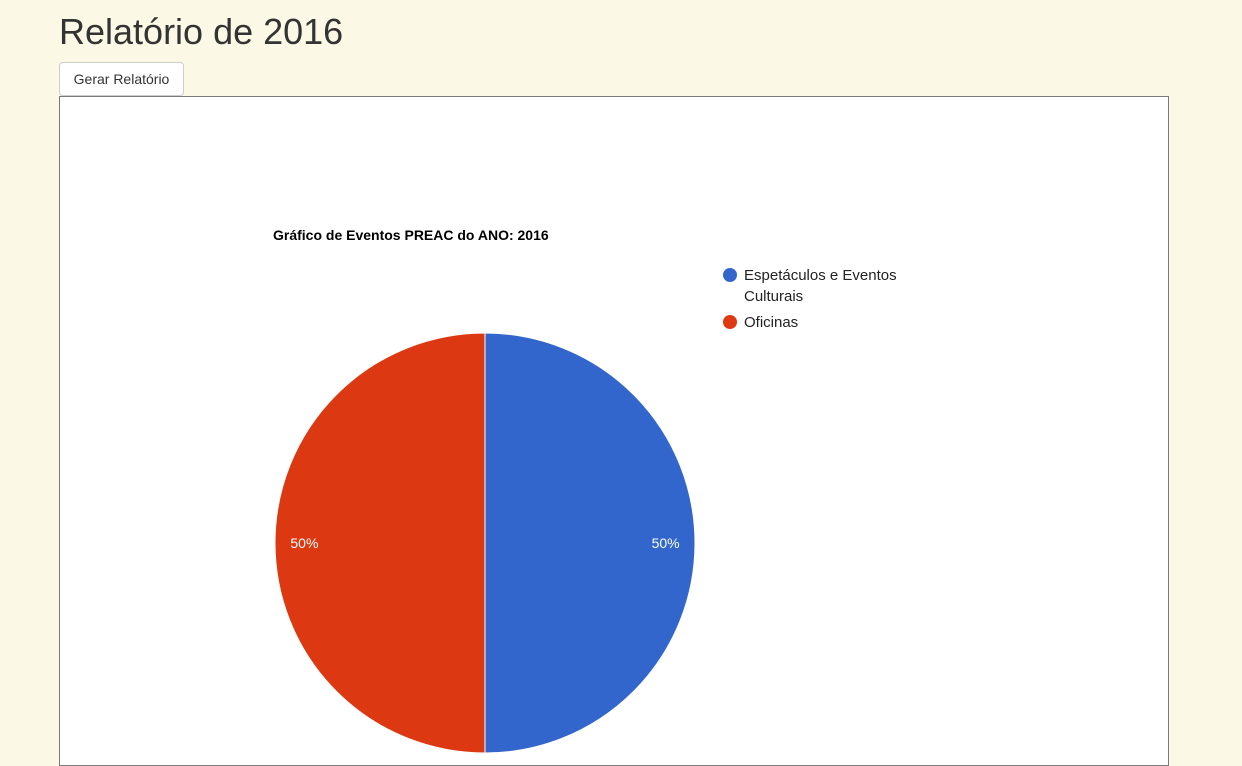 This screenshot has width=1242, height=766. What do you see at coordinates (771, 322) in the screenshot?
I see `legend-label: Oficinas` at bounding box center [771, 322].